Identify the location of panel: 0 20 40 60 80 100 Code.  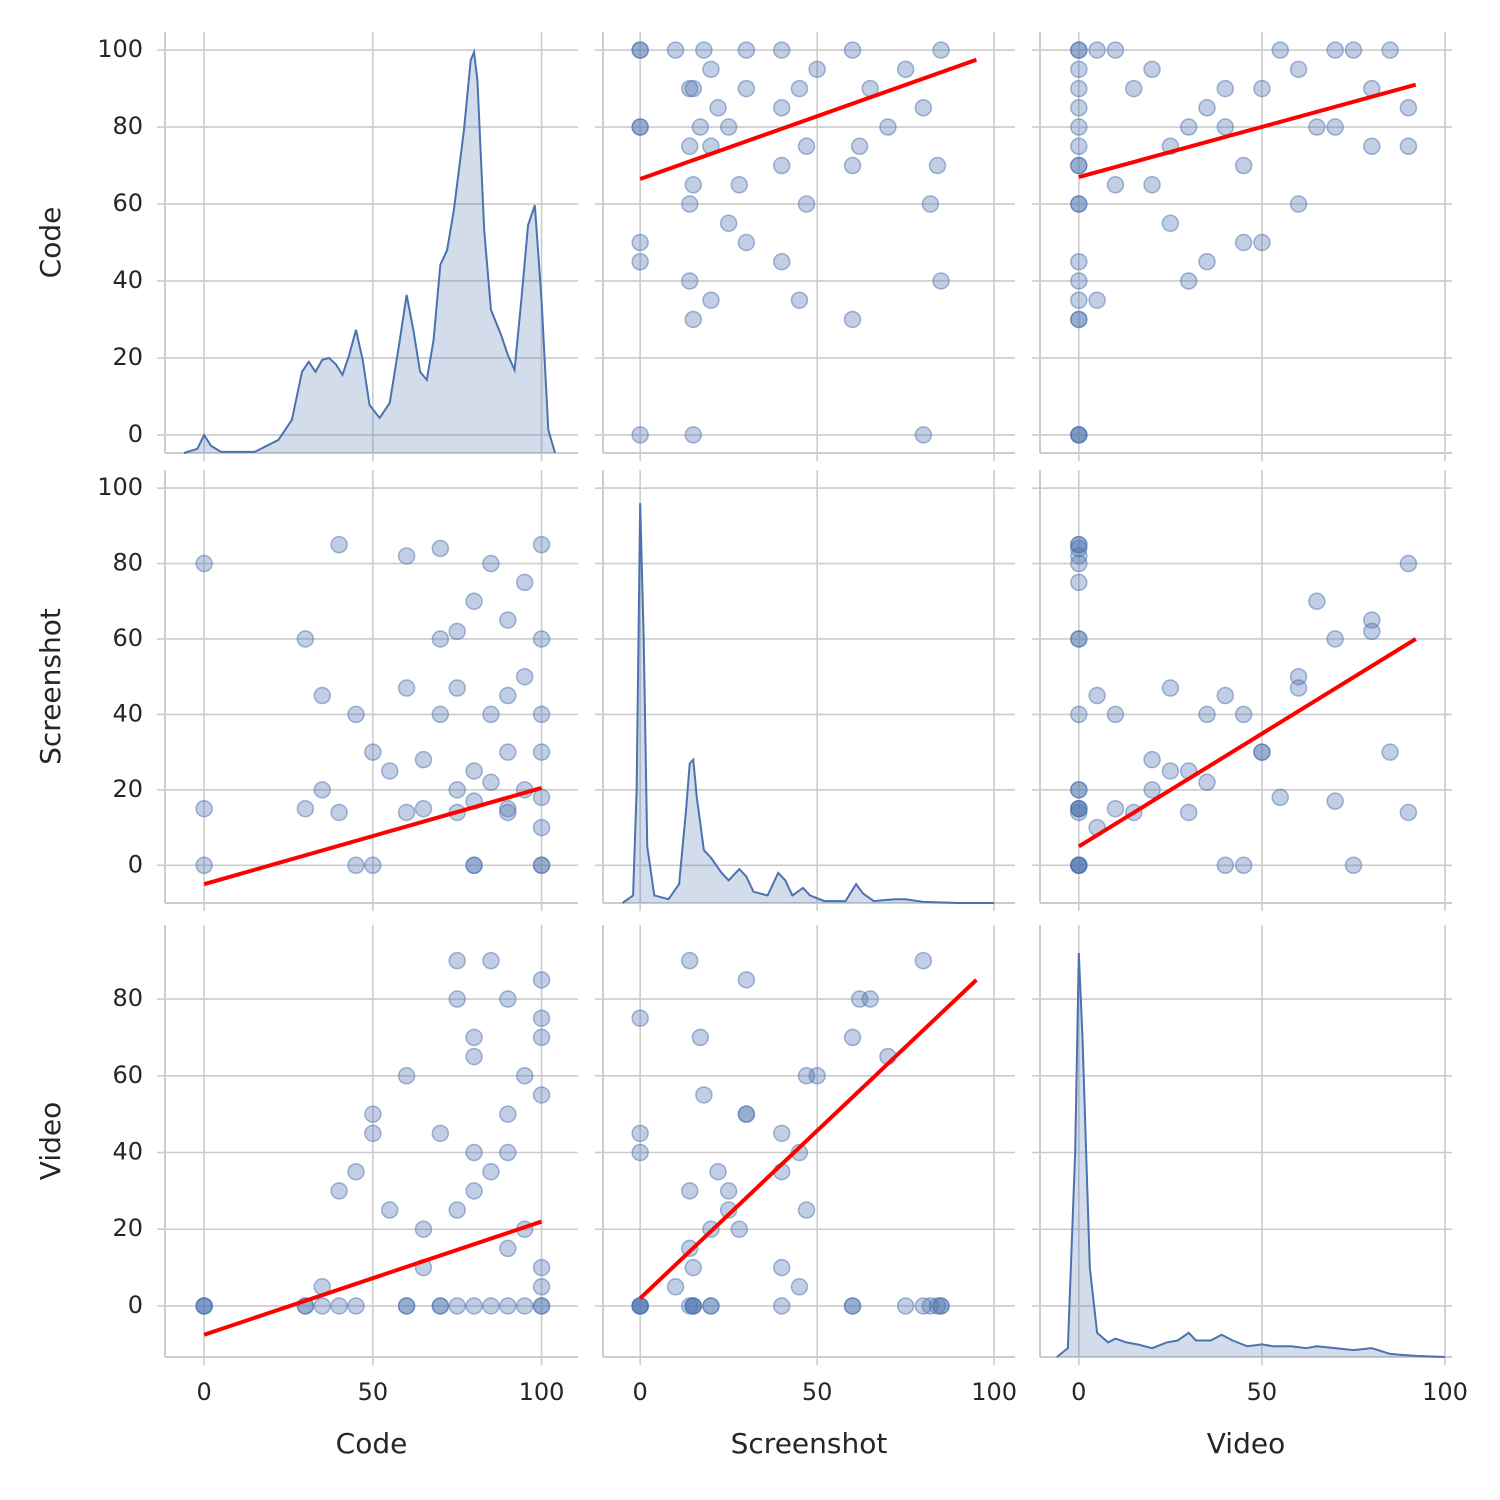
(306, 246).